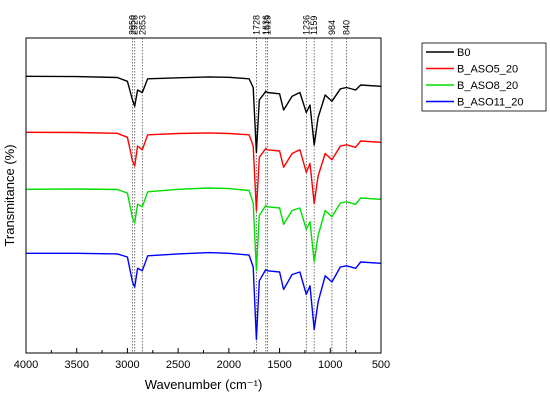  What do you see at coordinates (306, 25) in the screenshot?
I see `marker-label-1236: 1236` at bounding box center [306, 25].